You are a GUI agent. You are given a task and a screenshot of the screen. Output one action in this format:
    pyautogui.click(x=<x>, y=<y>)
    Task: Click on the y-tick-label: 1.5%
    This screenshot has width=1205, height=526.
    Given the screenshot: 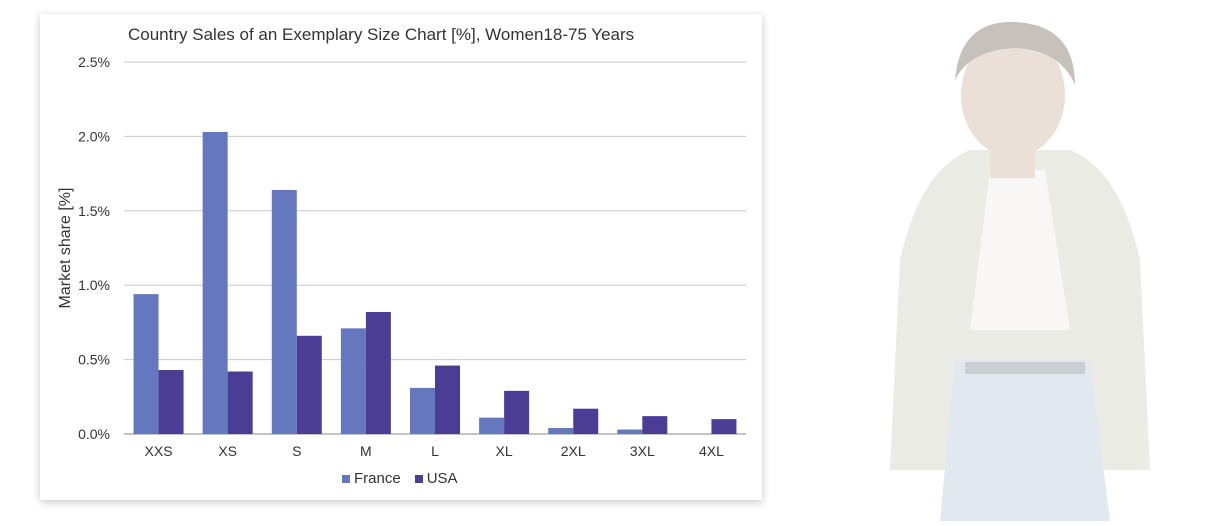 What is the action you would take?
    pyautogui.click(x=94, y=211)
    